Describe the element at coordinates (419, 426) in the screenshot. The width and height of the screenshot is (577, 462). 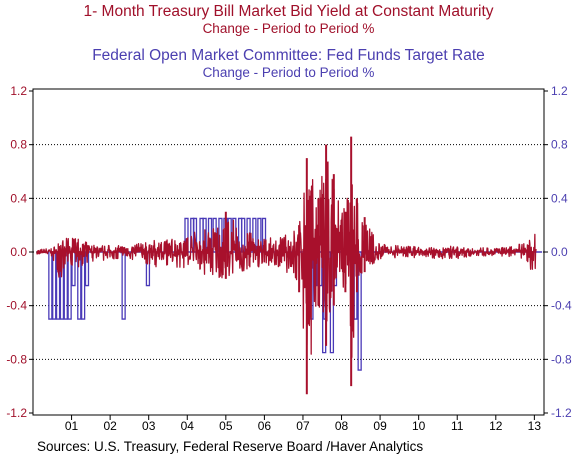
I see `x-tick-label: 10` at that location.